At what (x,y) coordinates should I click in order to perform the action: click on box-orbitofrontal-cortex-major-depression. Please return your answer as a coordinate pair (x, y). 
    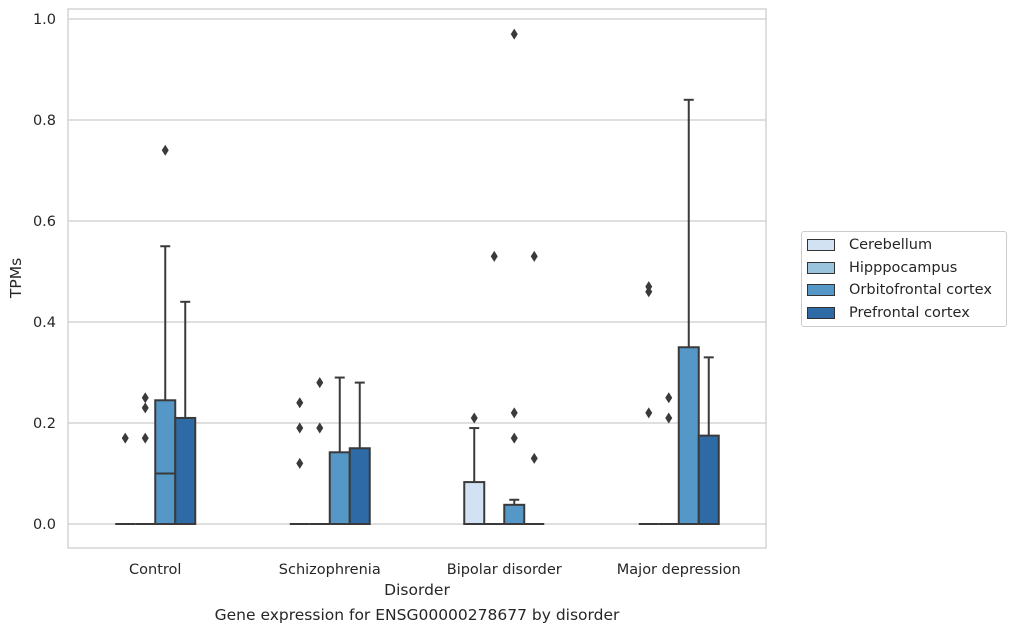
    Looking at the image, I should click on (688, 435).